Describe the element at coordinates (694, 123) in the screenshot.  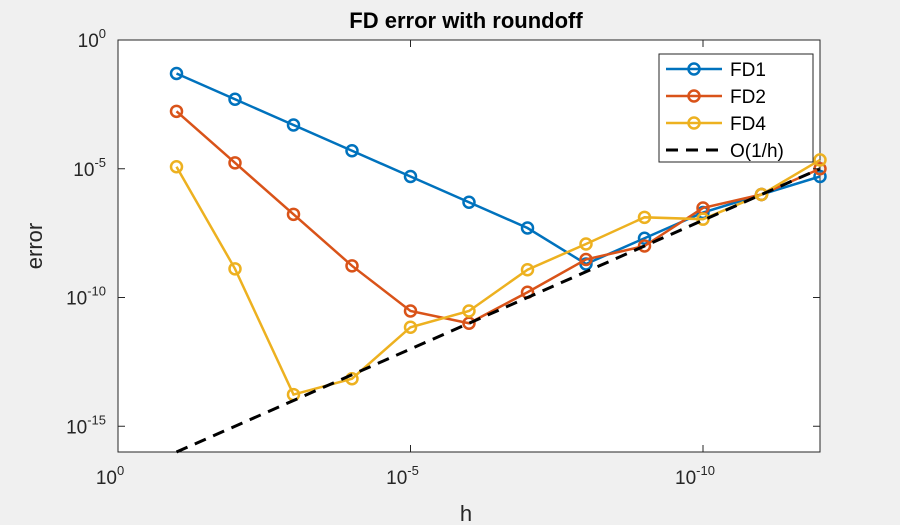
I see `legend-marker-fd4` at that location.